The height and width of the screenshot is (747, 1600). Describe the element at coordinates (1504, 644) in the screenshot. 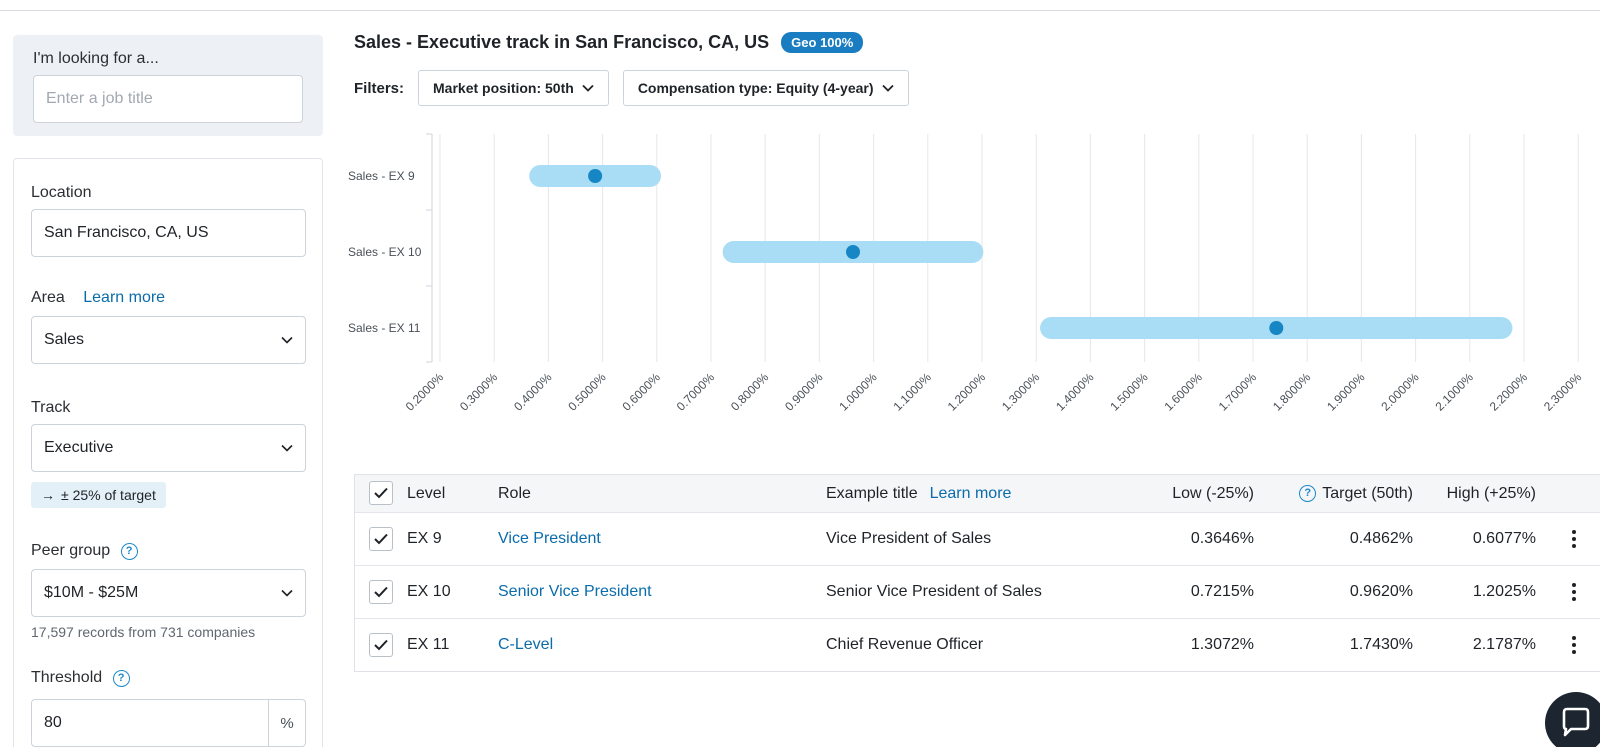

I see `high-value: 2.1787%` at that location.